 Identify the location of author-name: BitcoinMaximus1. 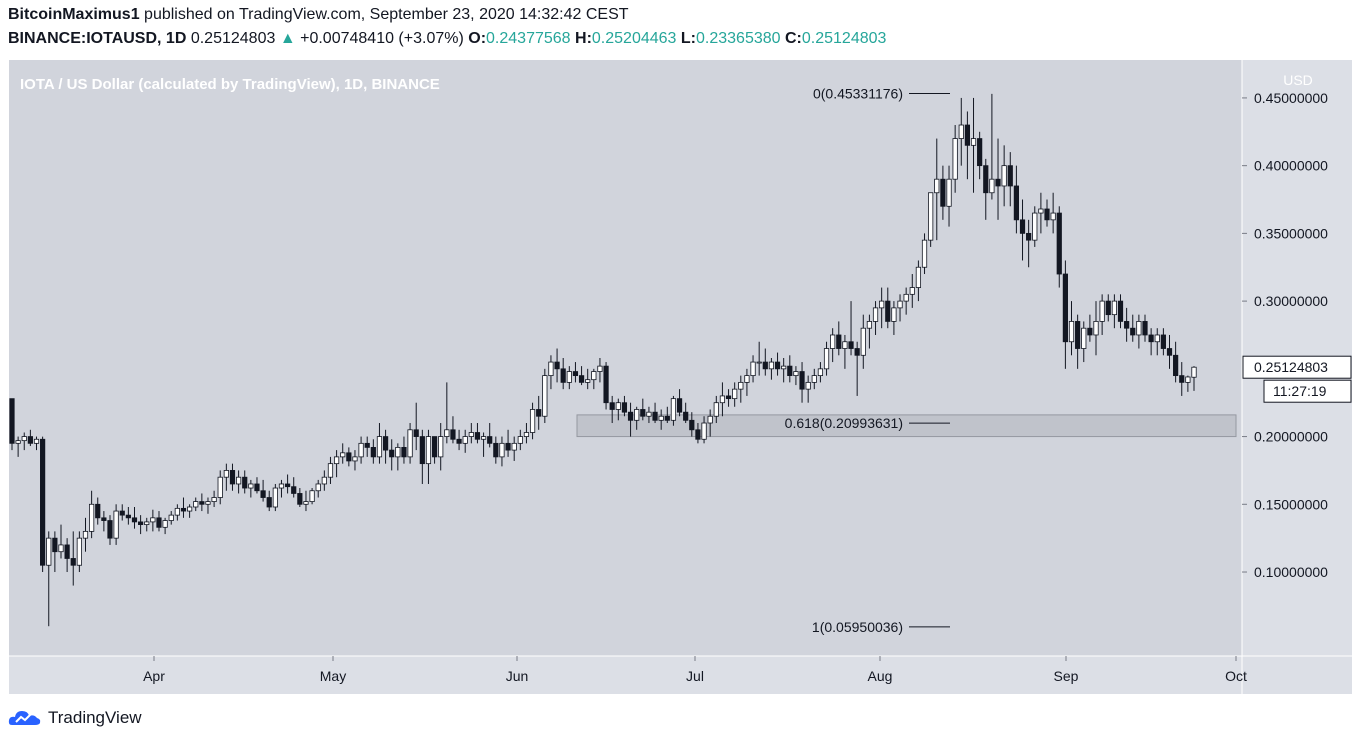
(74, 14).